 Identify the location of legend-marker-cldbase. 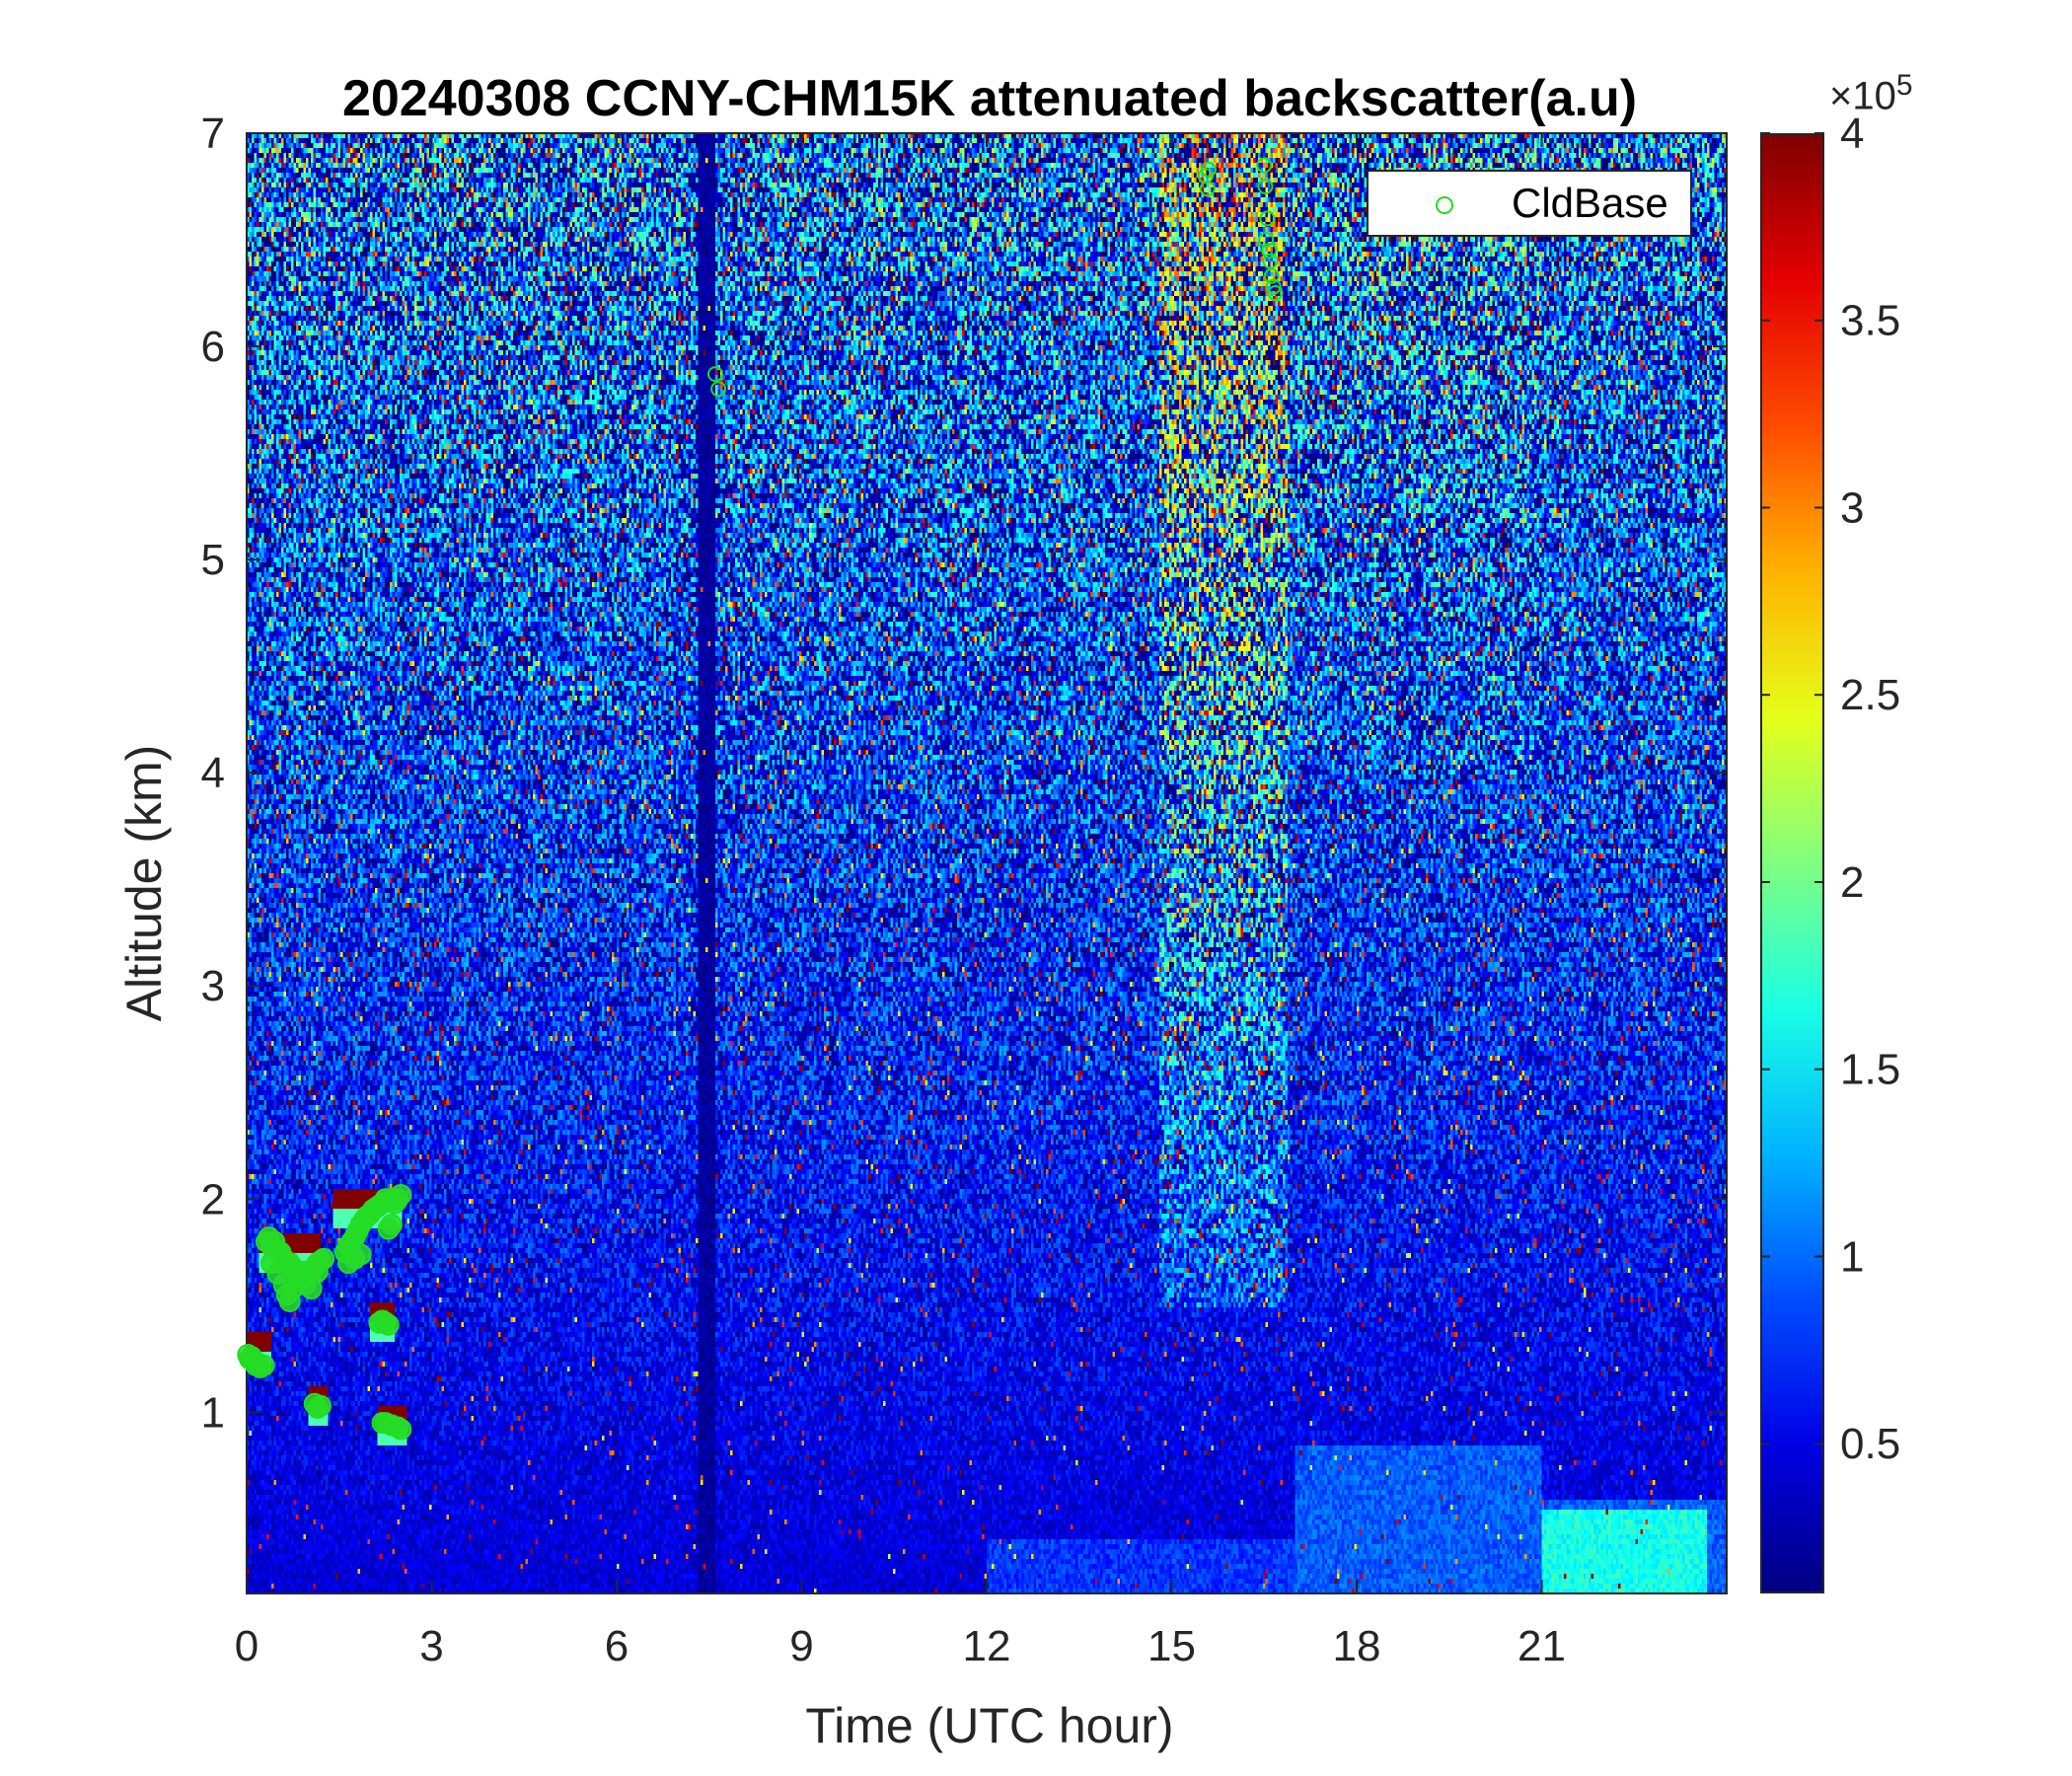
(1445, 205).